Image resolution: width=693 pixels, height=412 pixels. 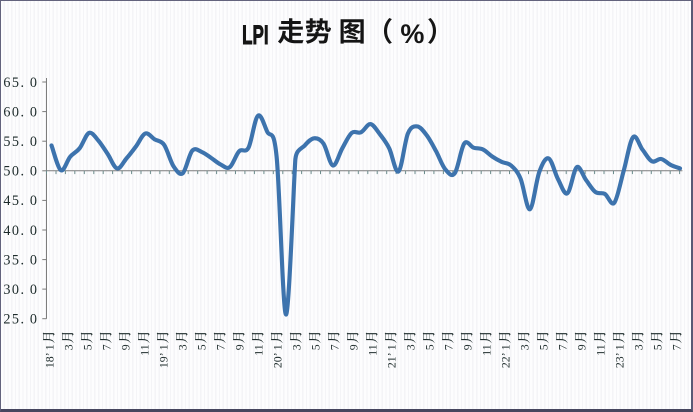 What do you see at coordinates (20, 230) in the screenshot?
I see `svg-text: 40. 0` at bounding box center [20, 230].